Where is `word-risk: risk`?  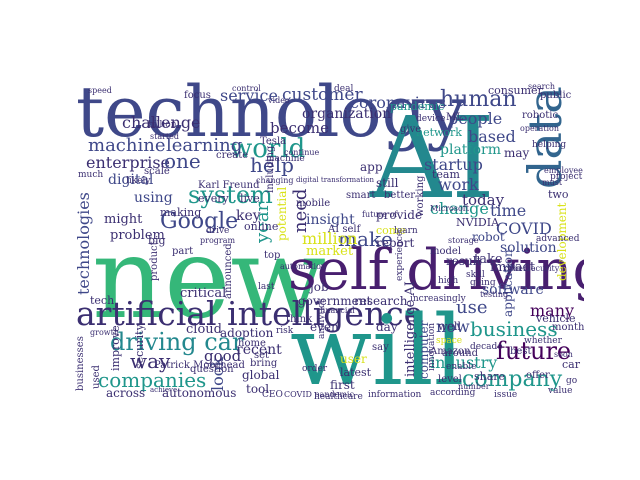
word-risk: risk is located at coordinates (285, 331).